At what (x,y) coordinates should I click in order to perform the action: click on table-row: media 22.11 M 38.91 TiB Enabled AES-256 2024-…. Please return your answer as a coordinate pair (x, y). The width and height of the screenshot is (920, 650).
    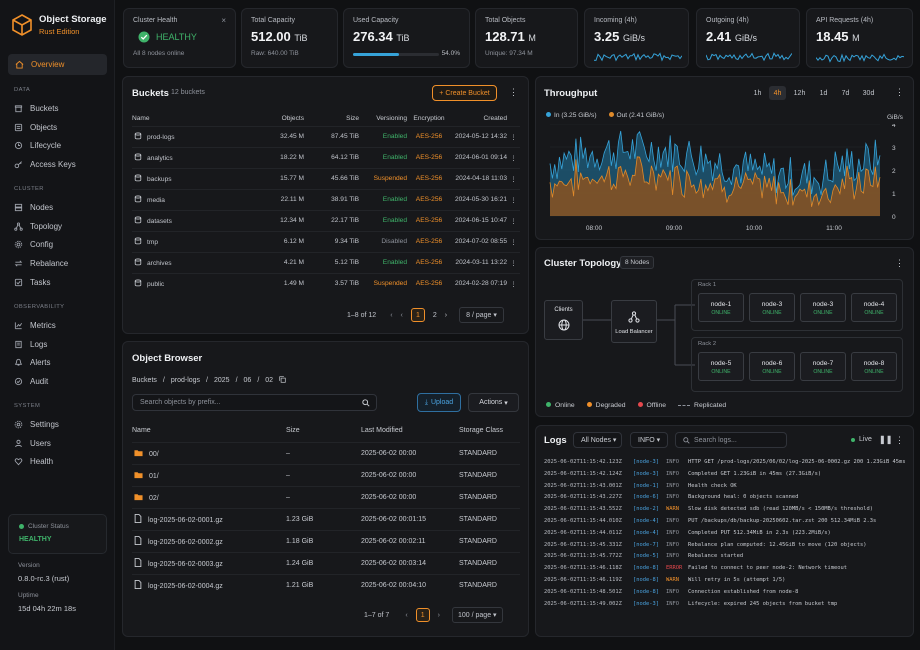
    Looking at the image, I should click on (326, 199).